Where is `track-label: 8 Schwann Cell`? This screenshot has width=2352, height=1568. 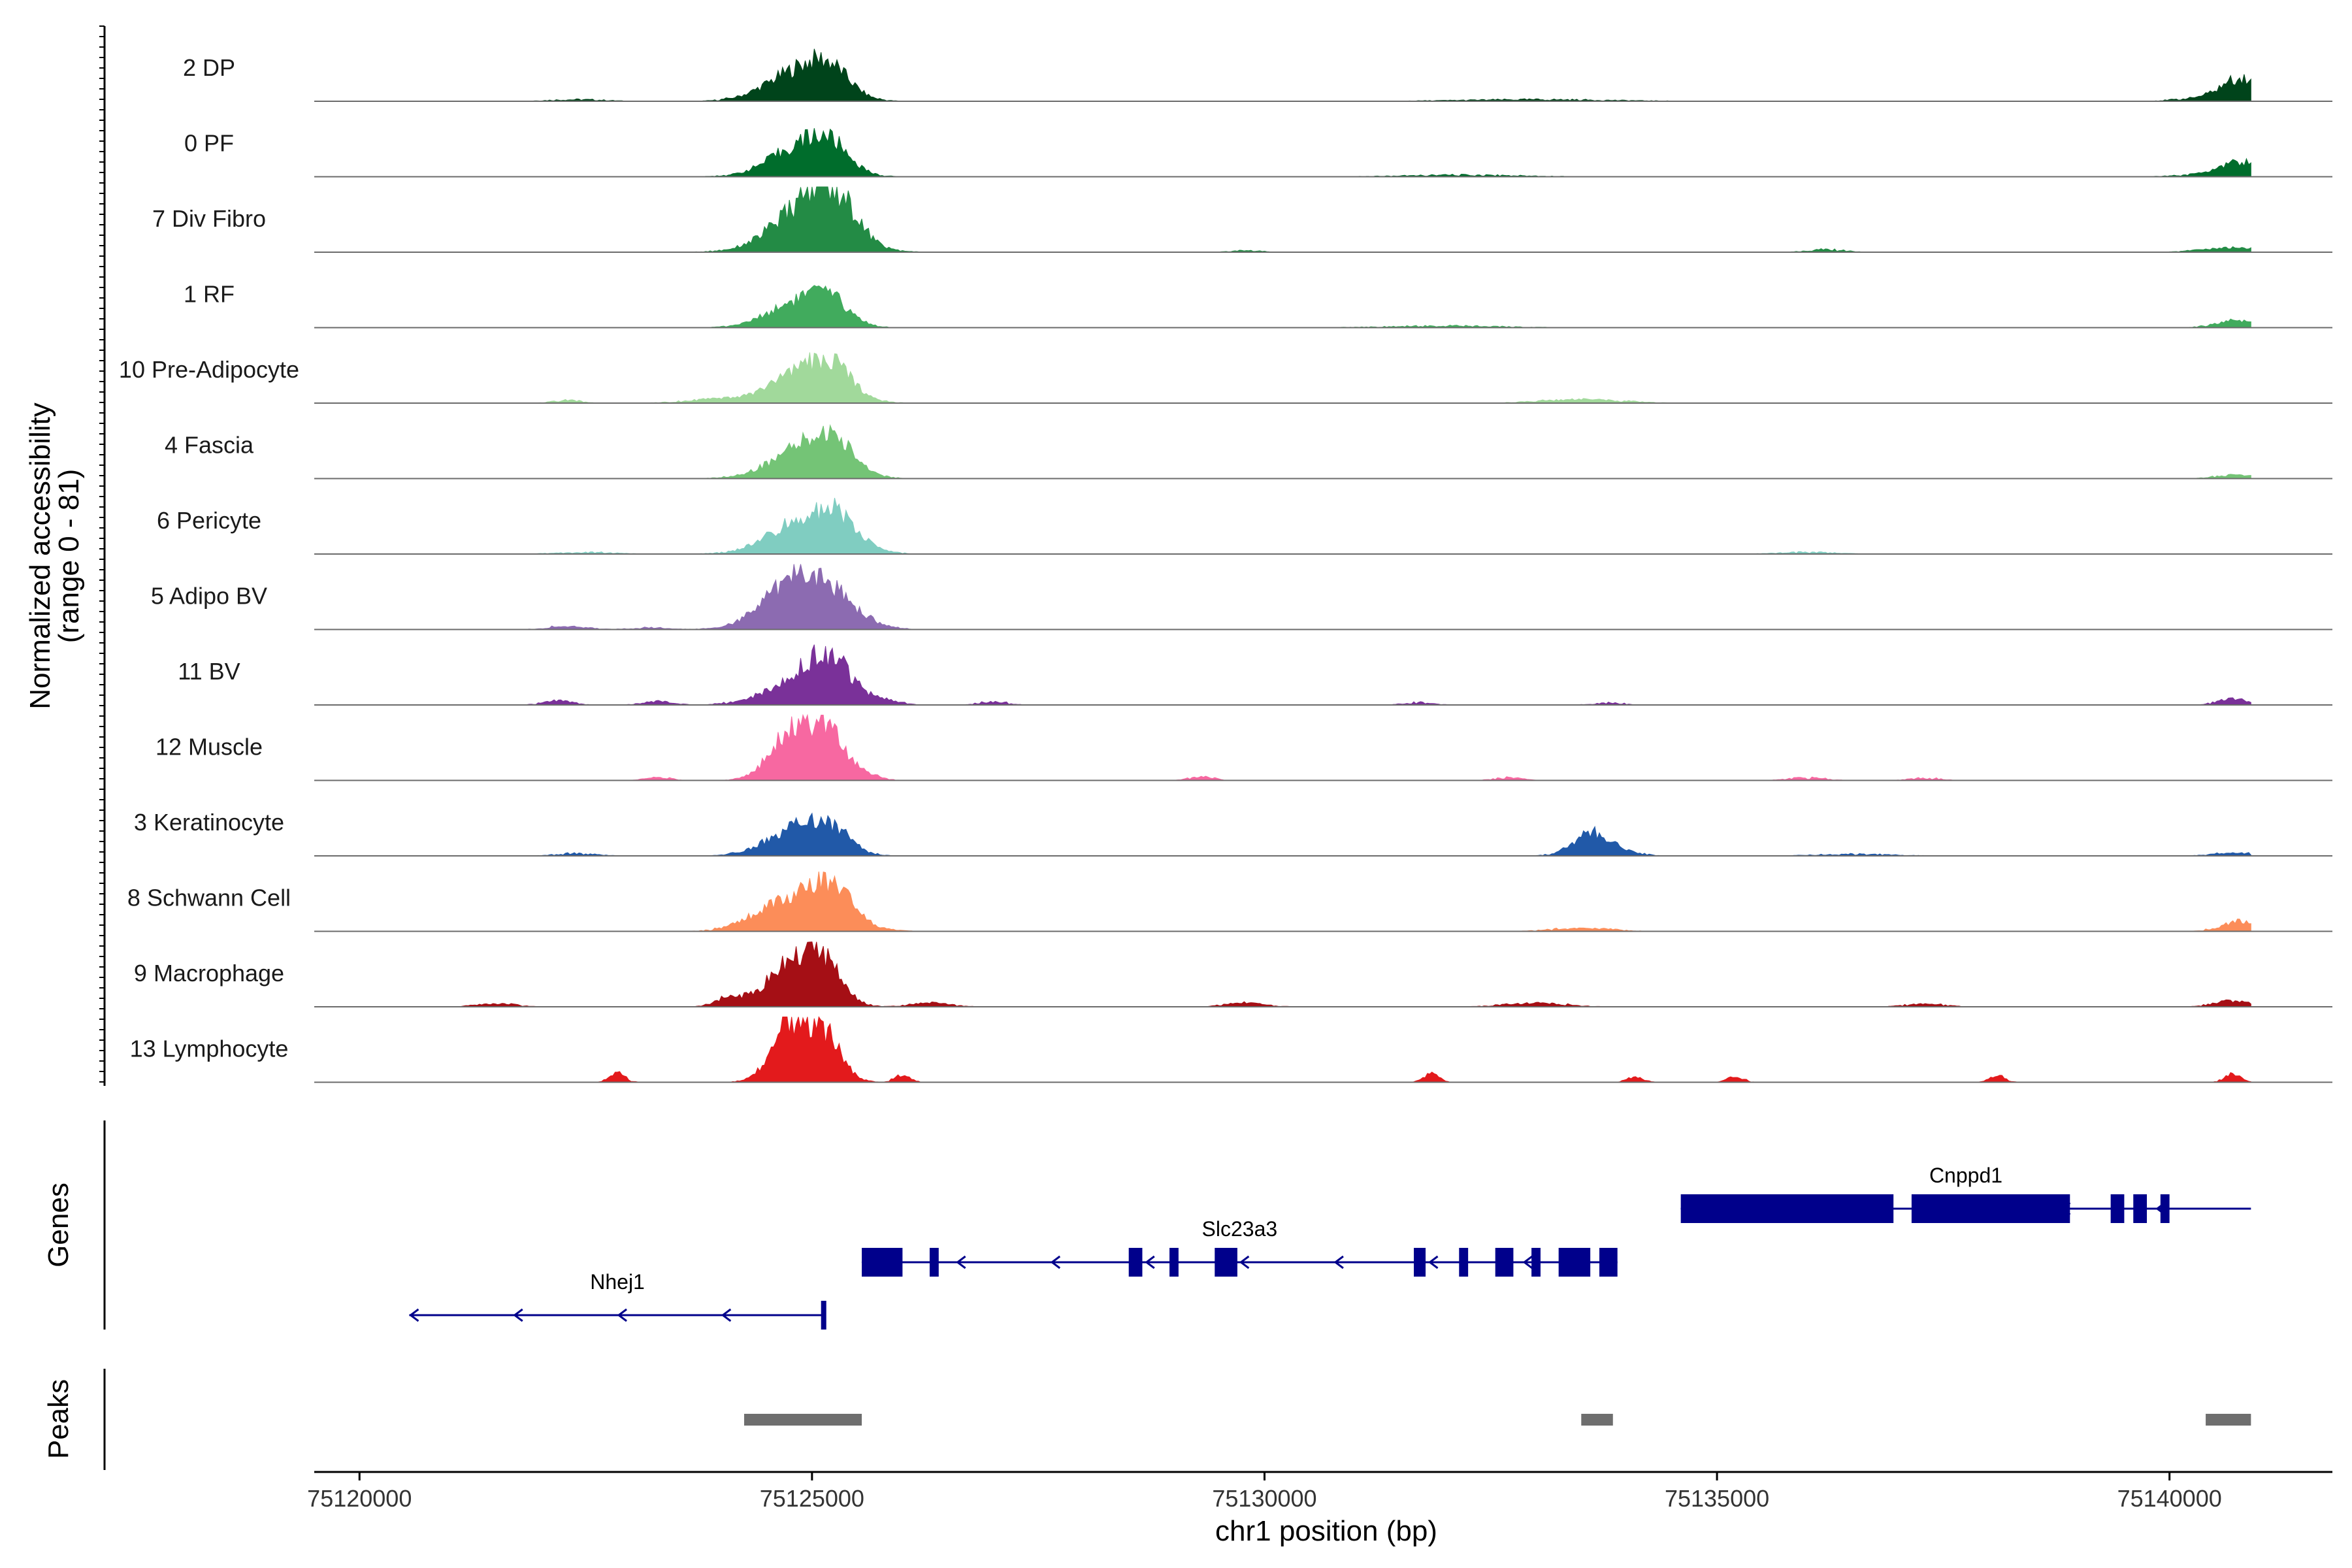
track-label: 8 Schwann Cell is located at coordinates (209, 898).